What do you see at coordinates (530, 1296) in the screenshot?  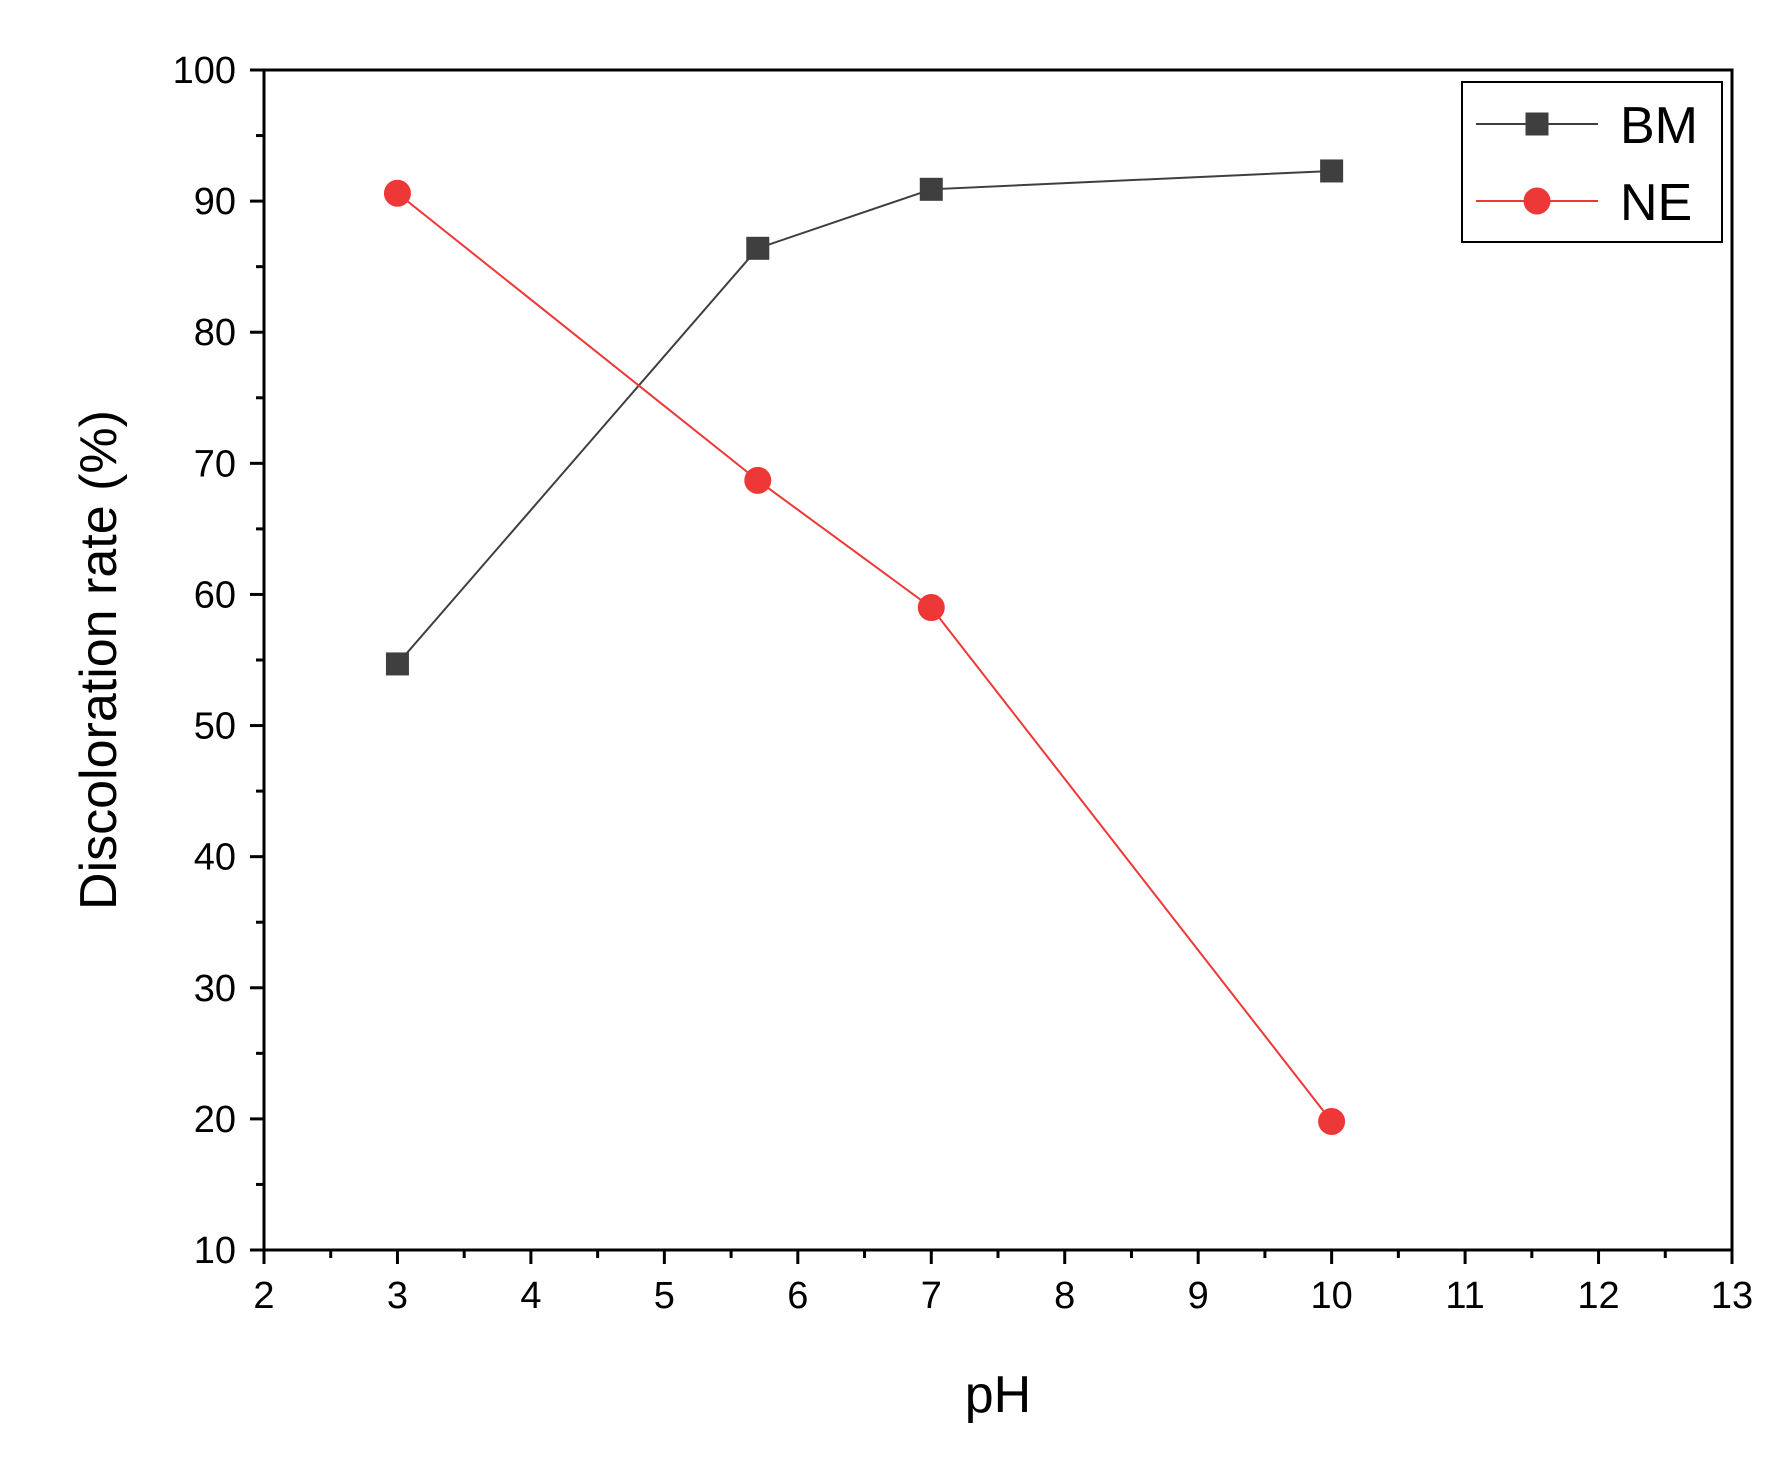 I see `x-tick-label: 4` at bounding box center [530, 1296].